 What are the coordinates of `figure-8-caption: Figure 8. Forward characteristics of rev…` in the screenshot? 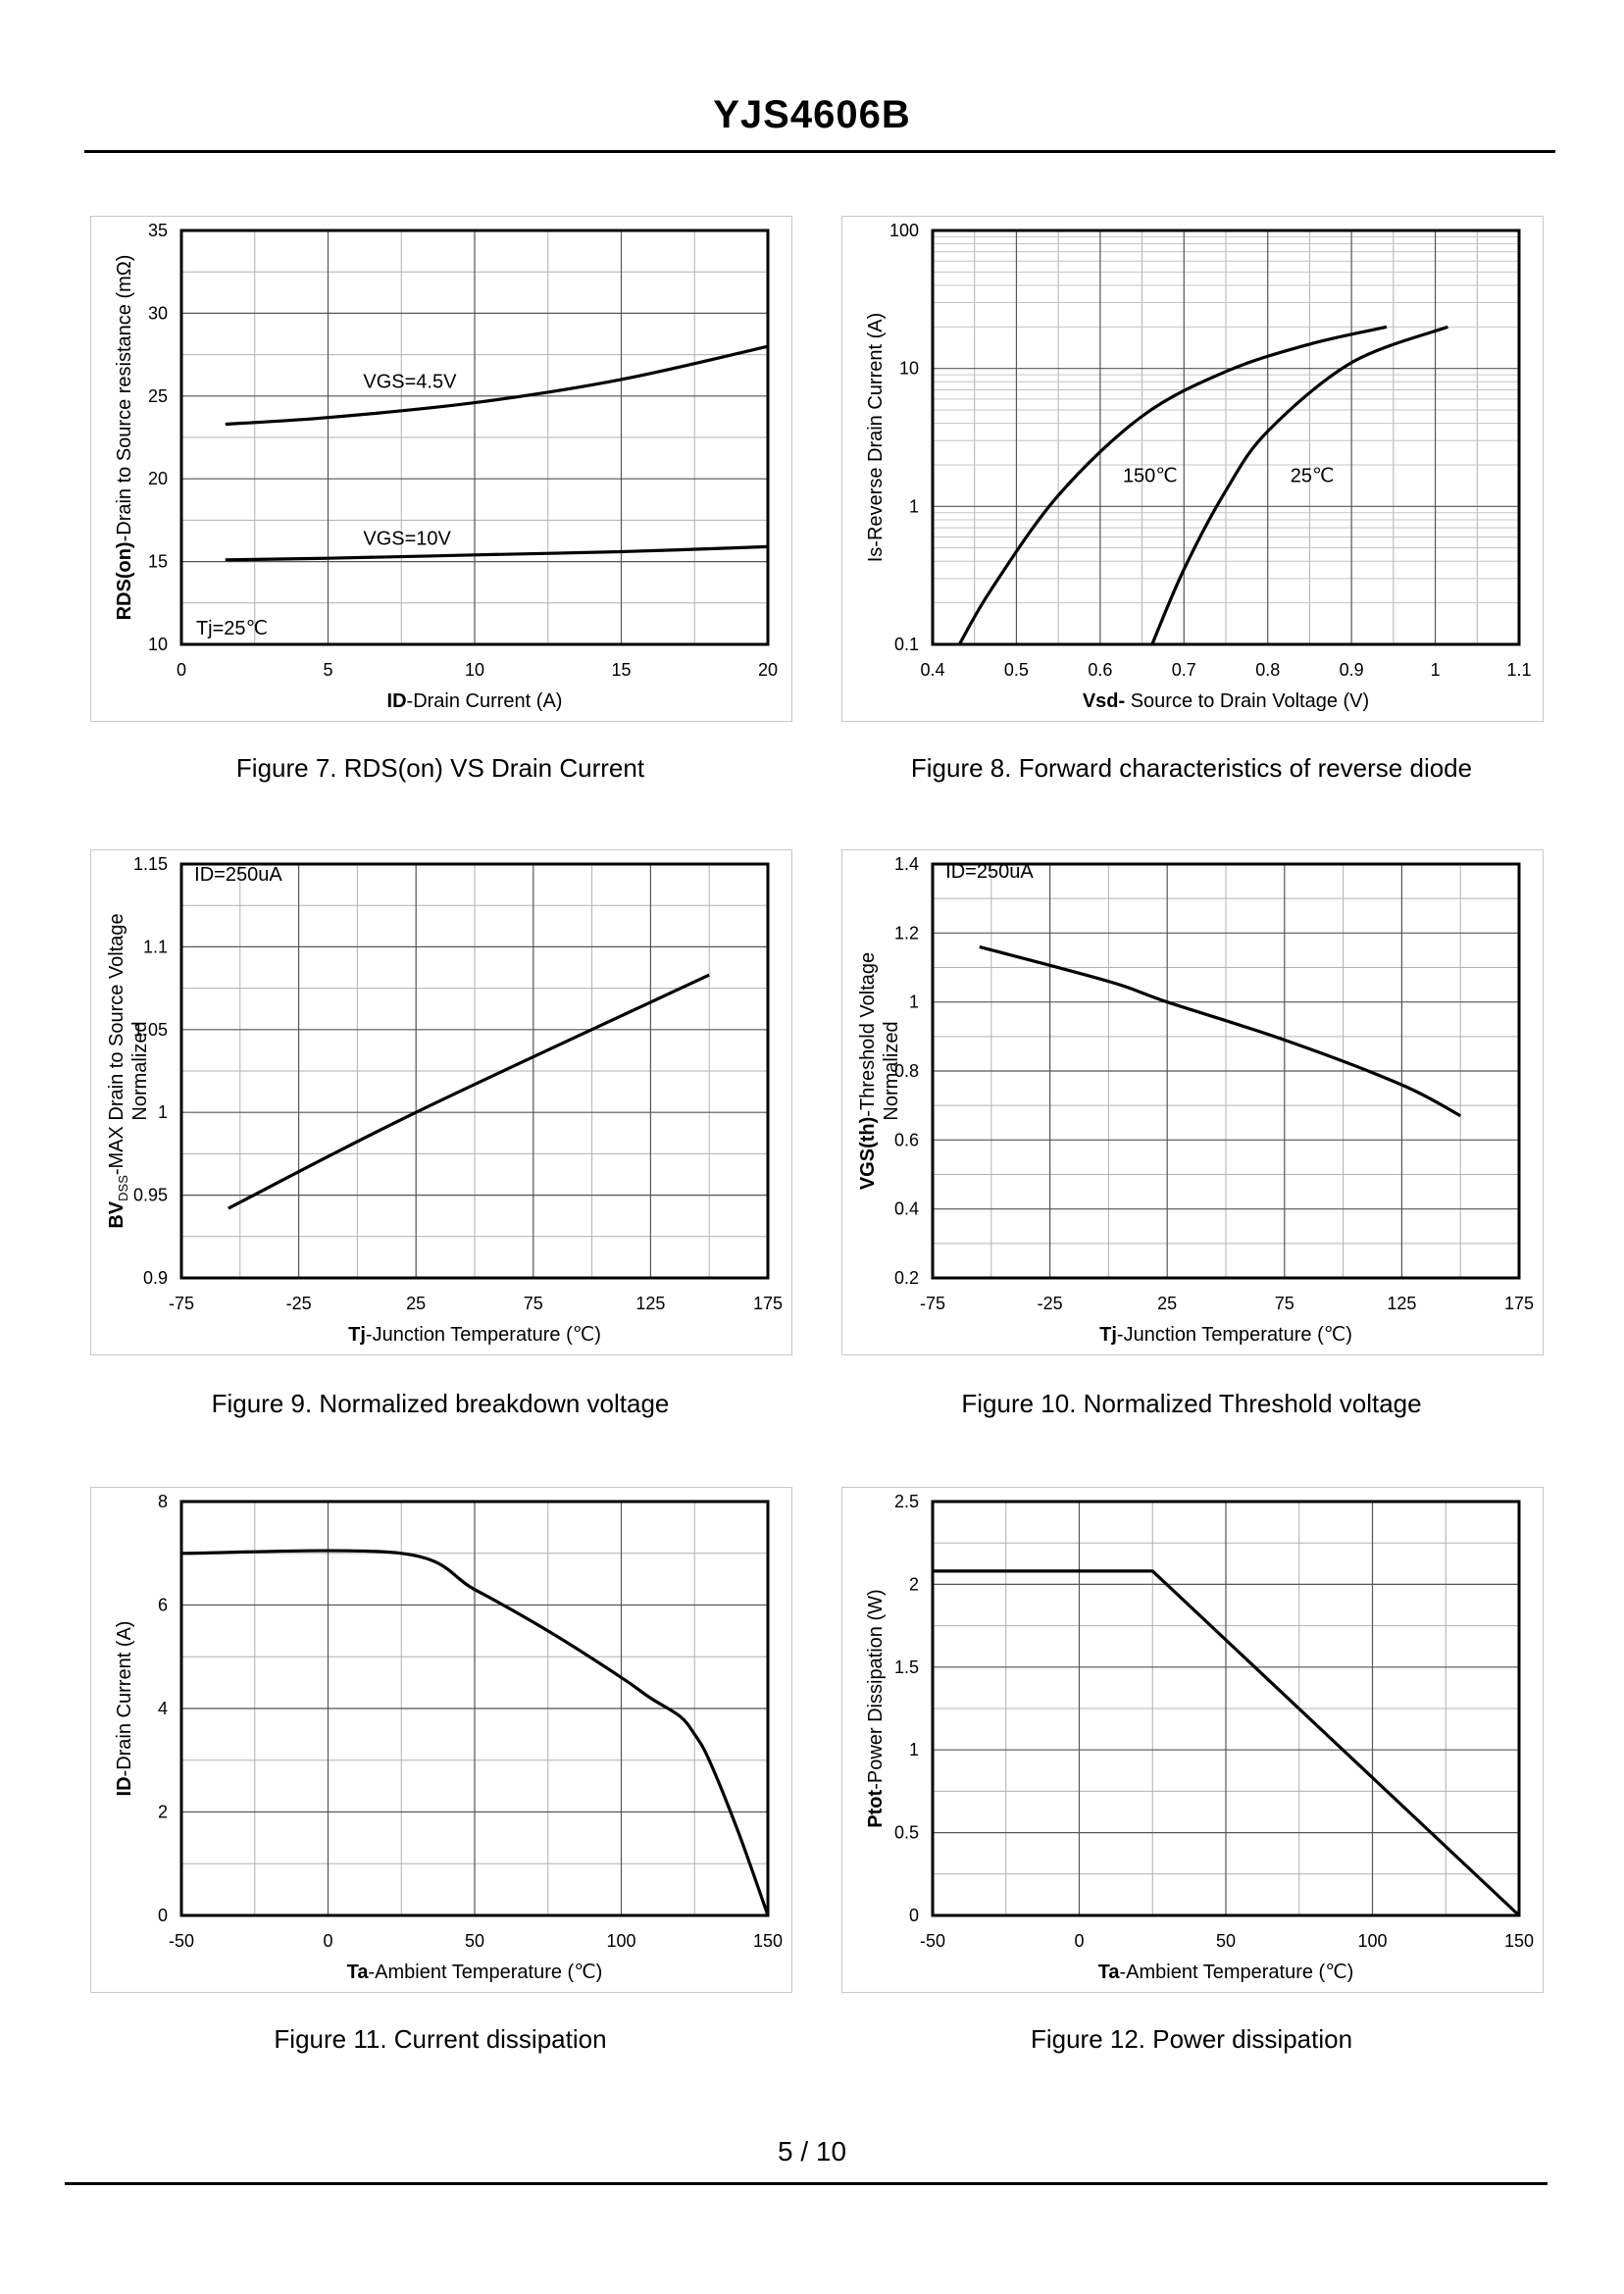 It's located at (1191, 768).